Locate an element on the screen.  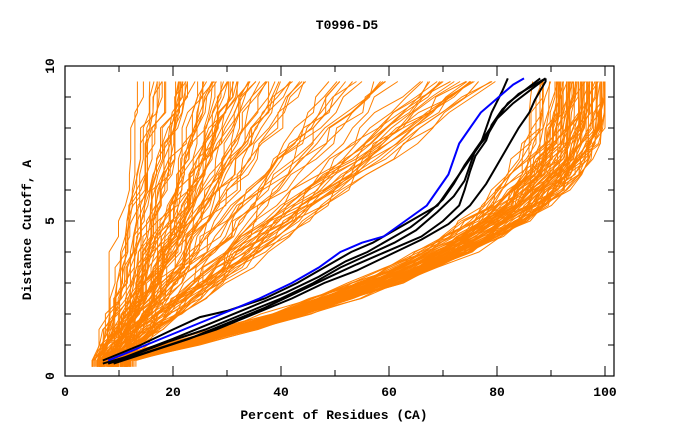
x-tick-label: 100 is located at coordinates (605, 392).